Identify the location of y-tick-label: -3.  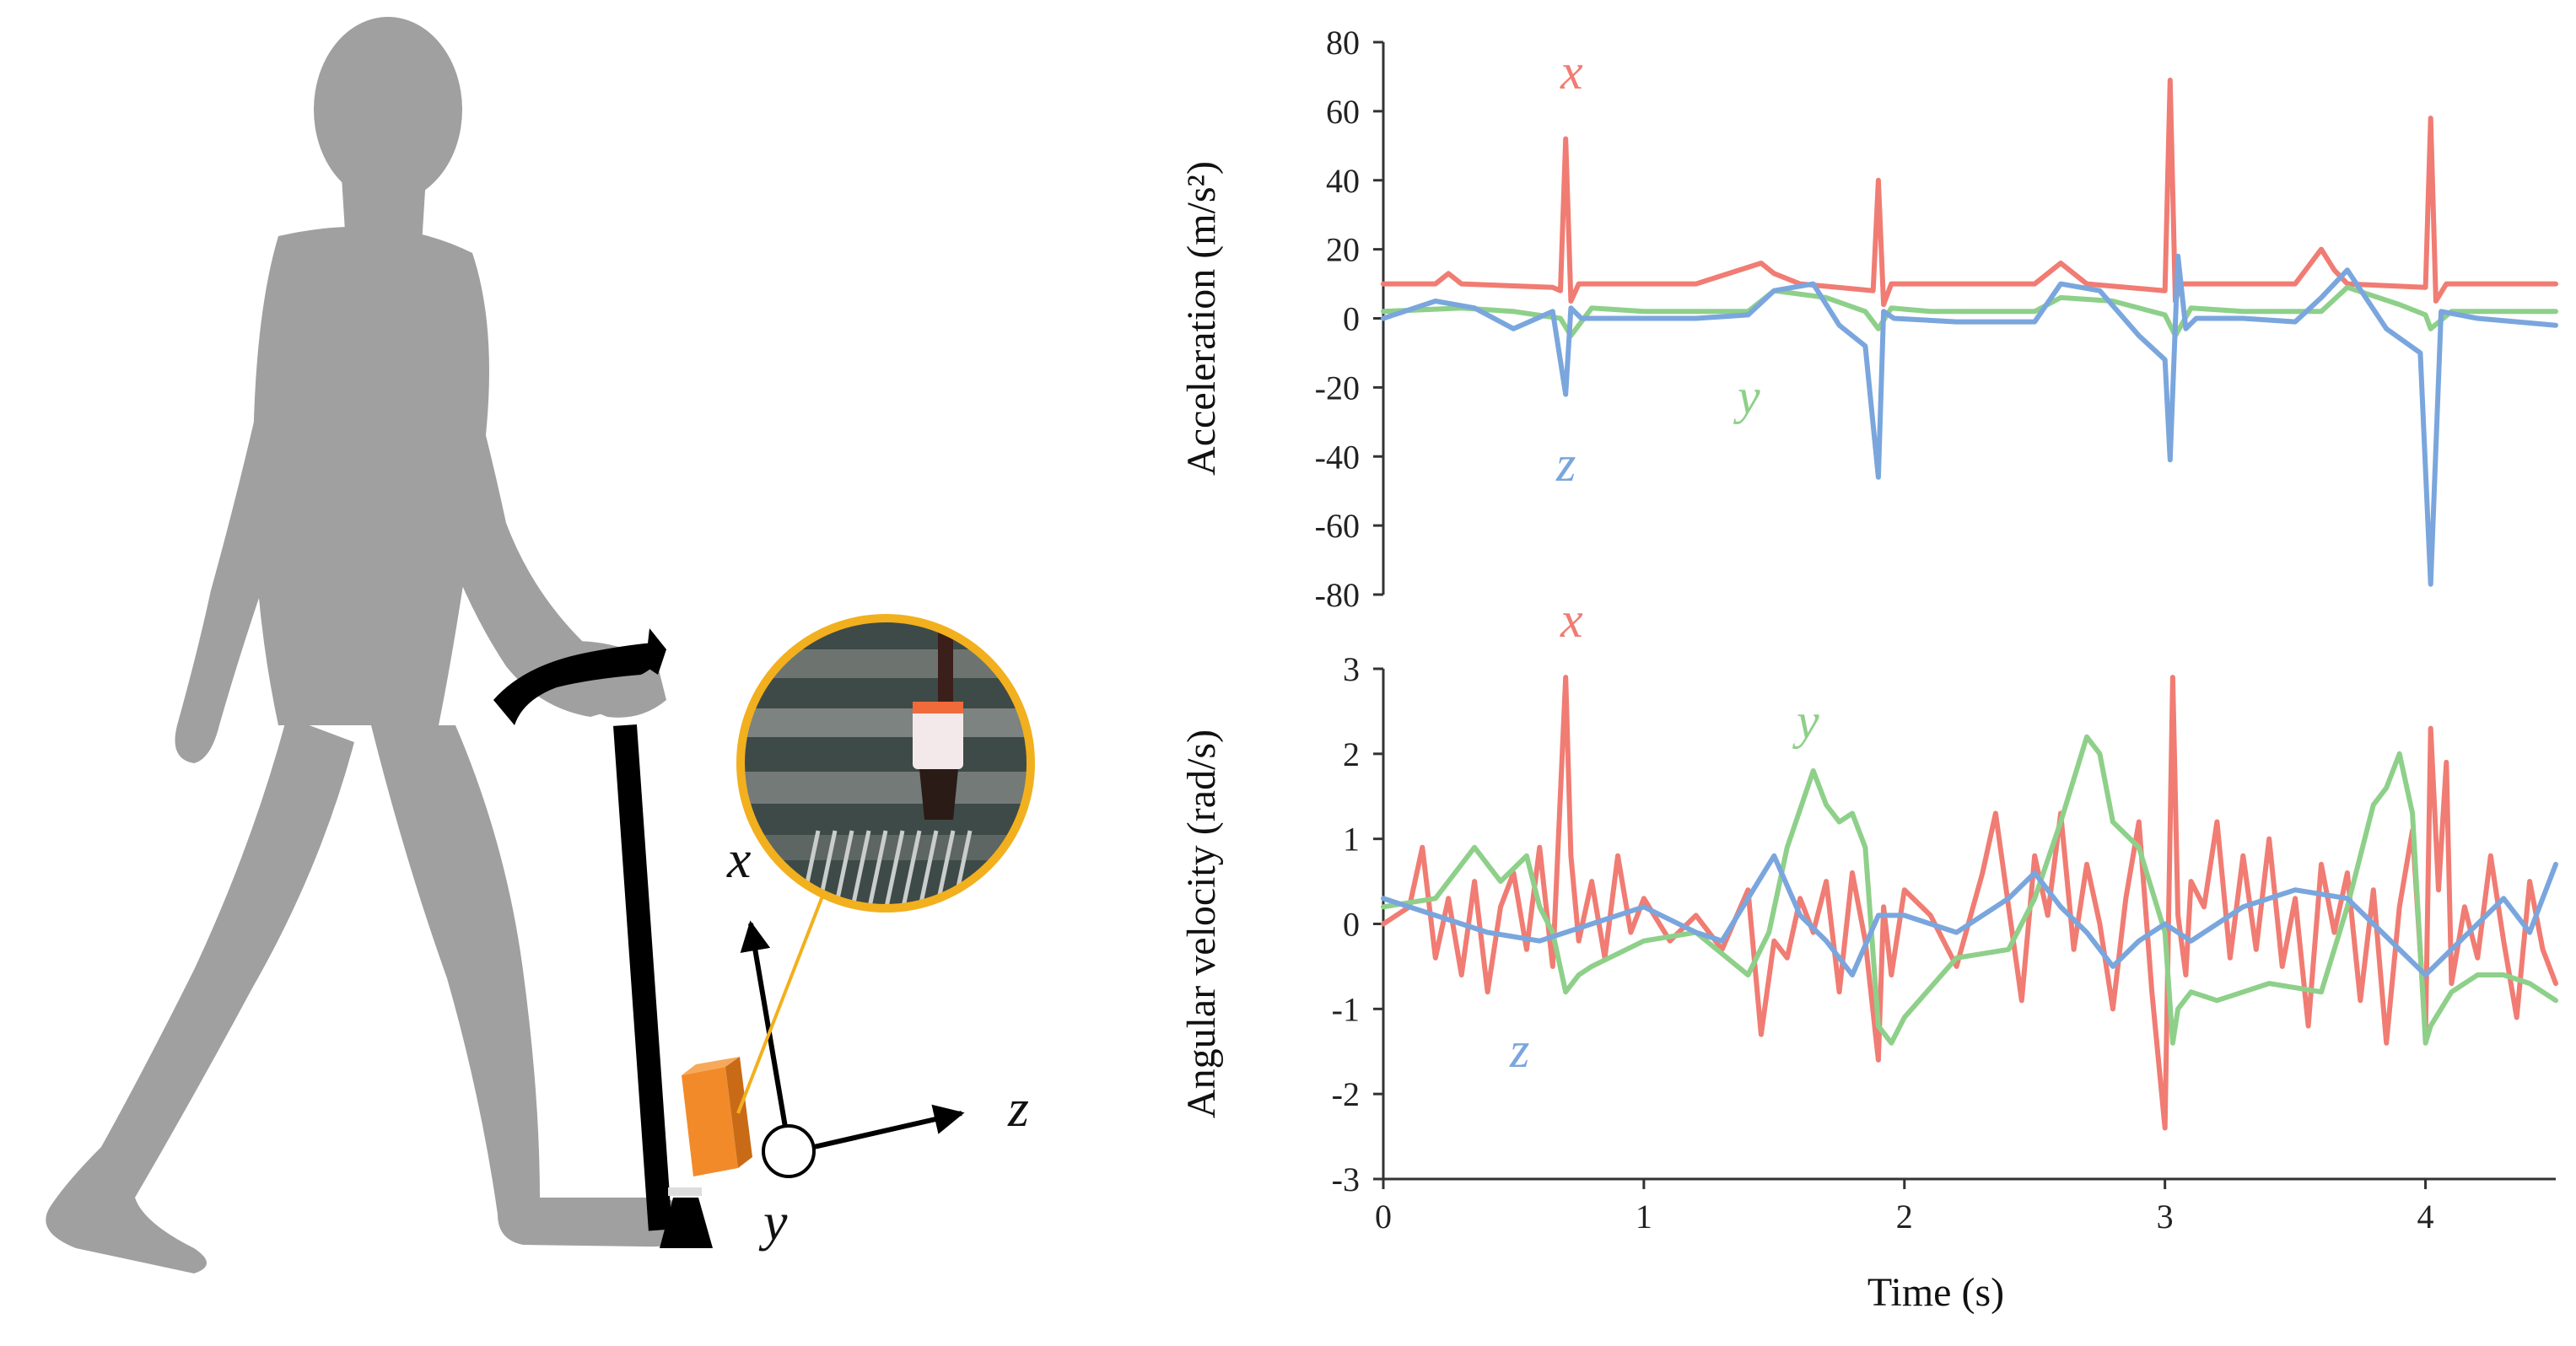
(1346, 1179).